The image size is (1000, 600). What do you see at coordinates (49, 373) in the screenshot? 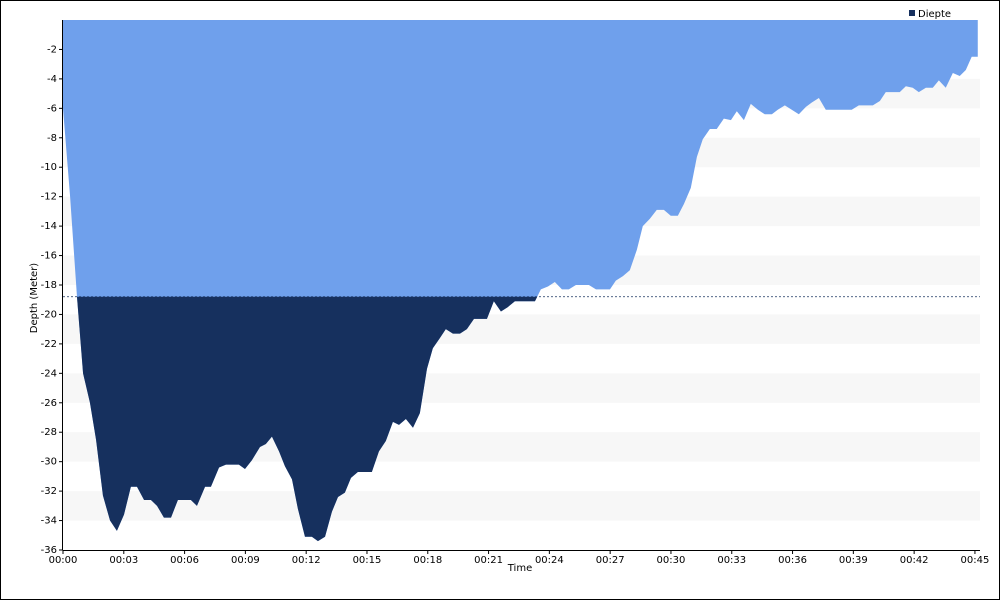
I see `y-tick-label: -24` at bounding box center [49, 373].